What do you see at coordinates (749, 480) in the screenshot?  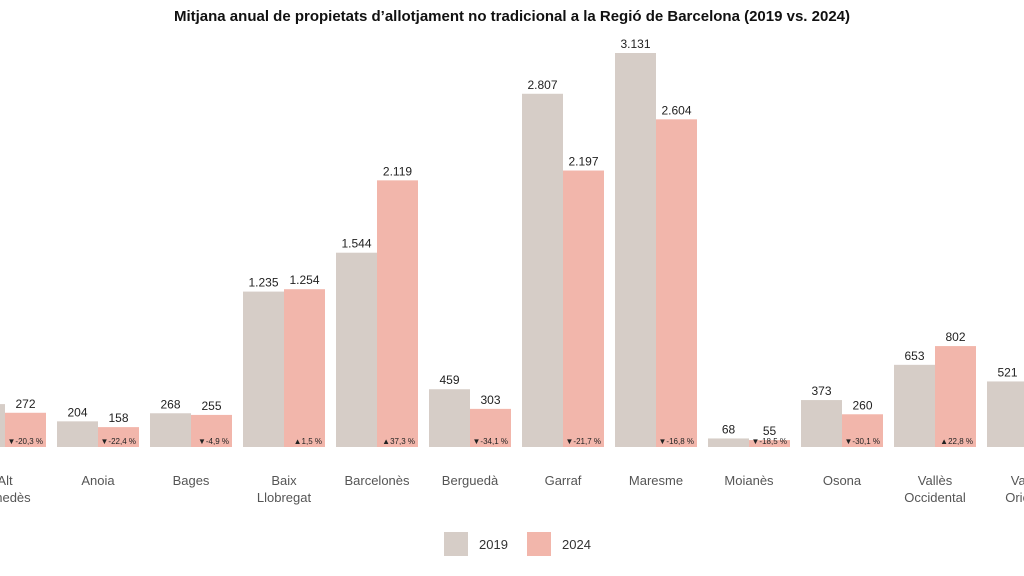 I see `category-label: Moianès` at bounding box center [749, 480].